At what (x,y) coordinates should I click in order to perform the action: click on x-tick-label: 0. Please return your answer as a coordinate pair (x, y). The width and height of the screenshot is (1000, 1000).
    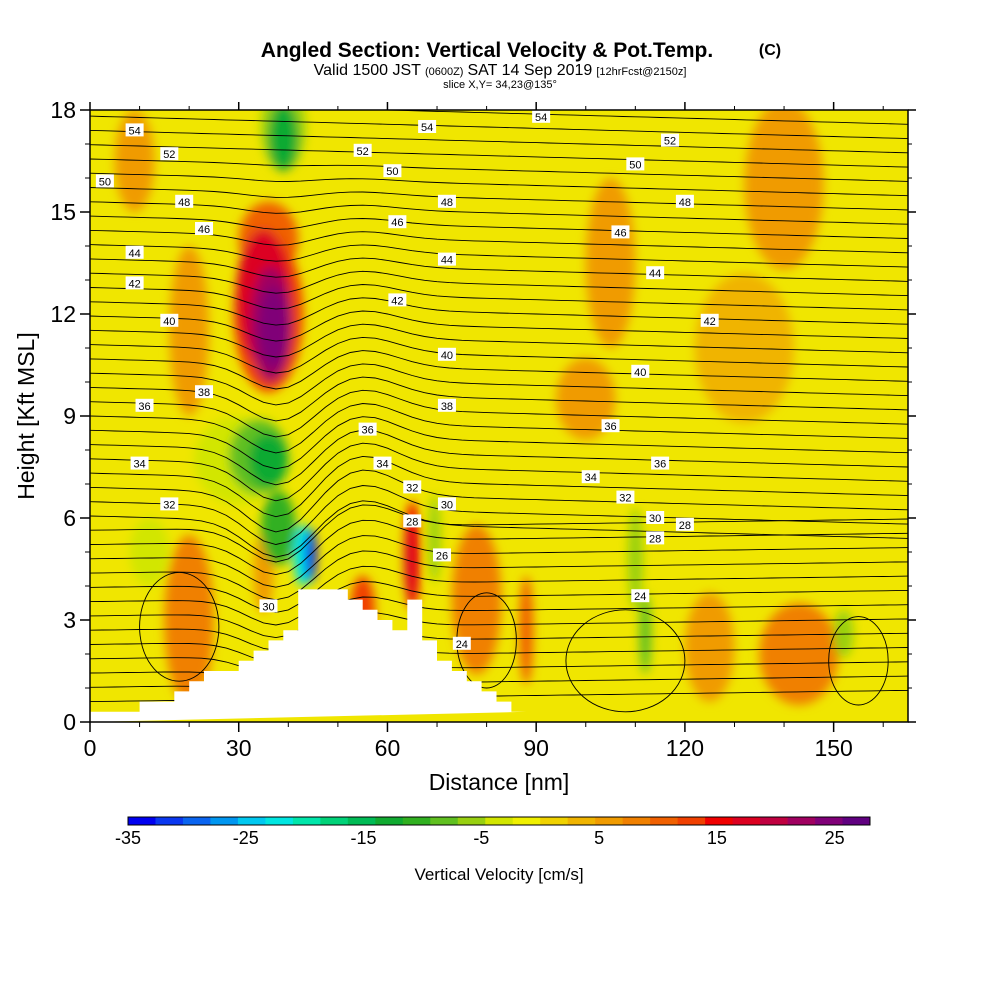
    Looking at the image, I should click on (90, 748).